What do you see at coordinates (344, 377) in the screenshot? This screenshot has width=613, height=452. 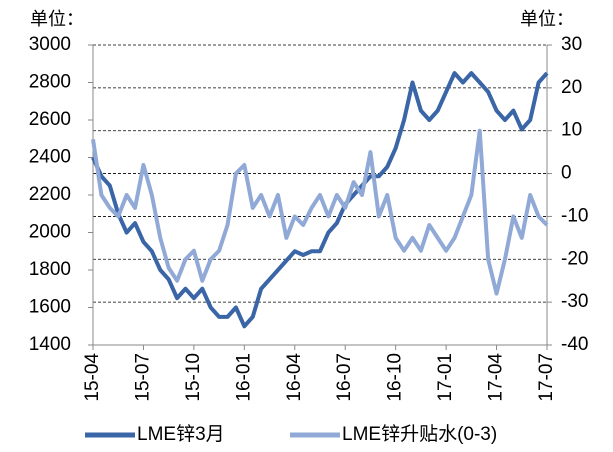 I see `x-tick-label: 16-07` at bounding box center [344, 377].